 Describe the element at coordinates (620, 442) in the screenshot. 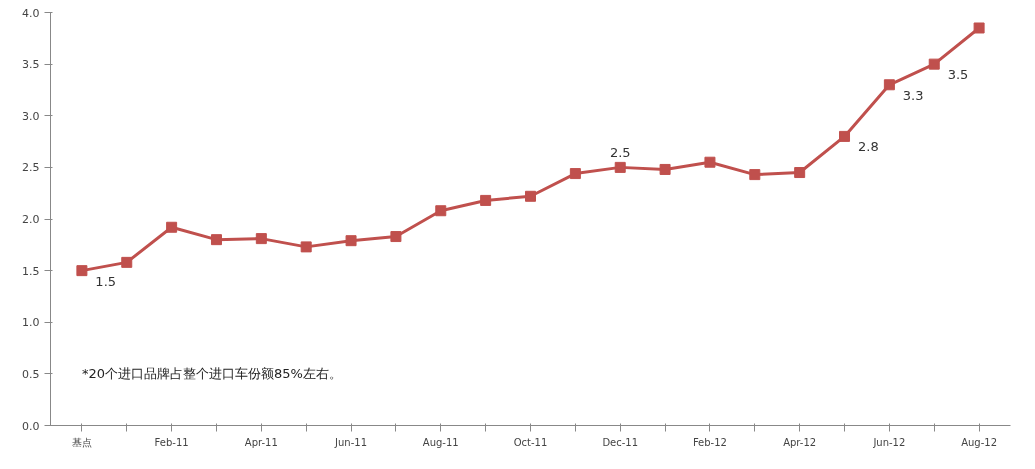

I see `x-tick-label: Dec-11` at that location.